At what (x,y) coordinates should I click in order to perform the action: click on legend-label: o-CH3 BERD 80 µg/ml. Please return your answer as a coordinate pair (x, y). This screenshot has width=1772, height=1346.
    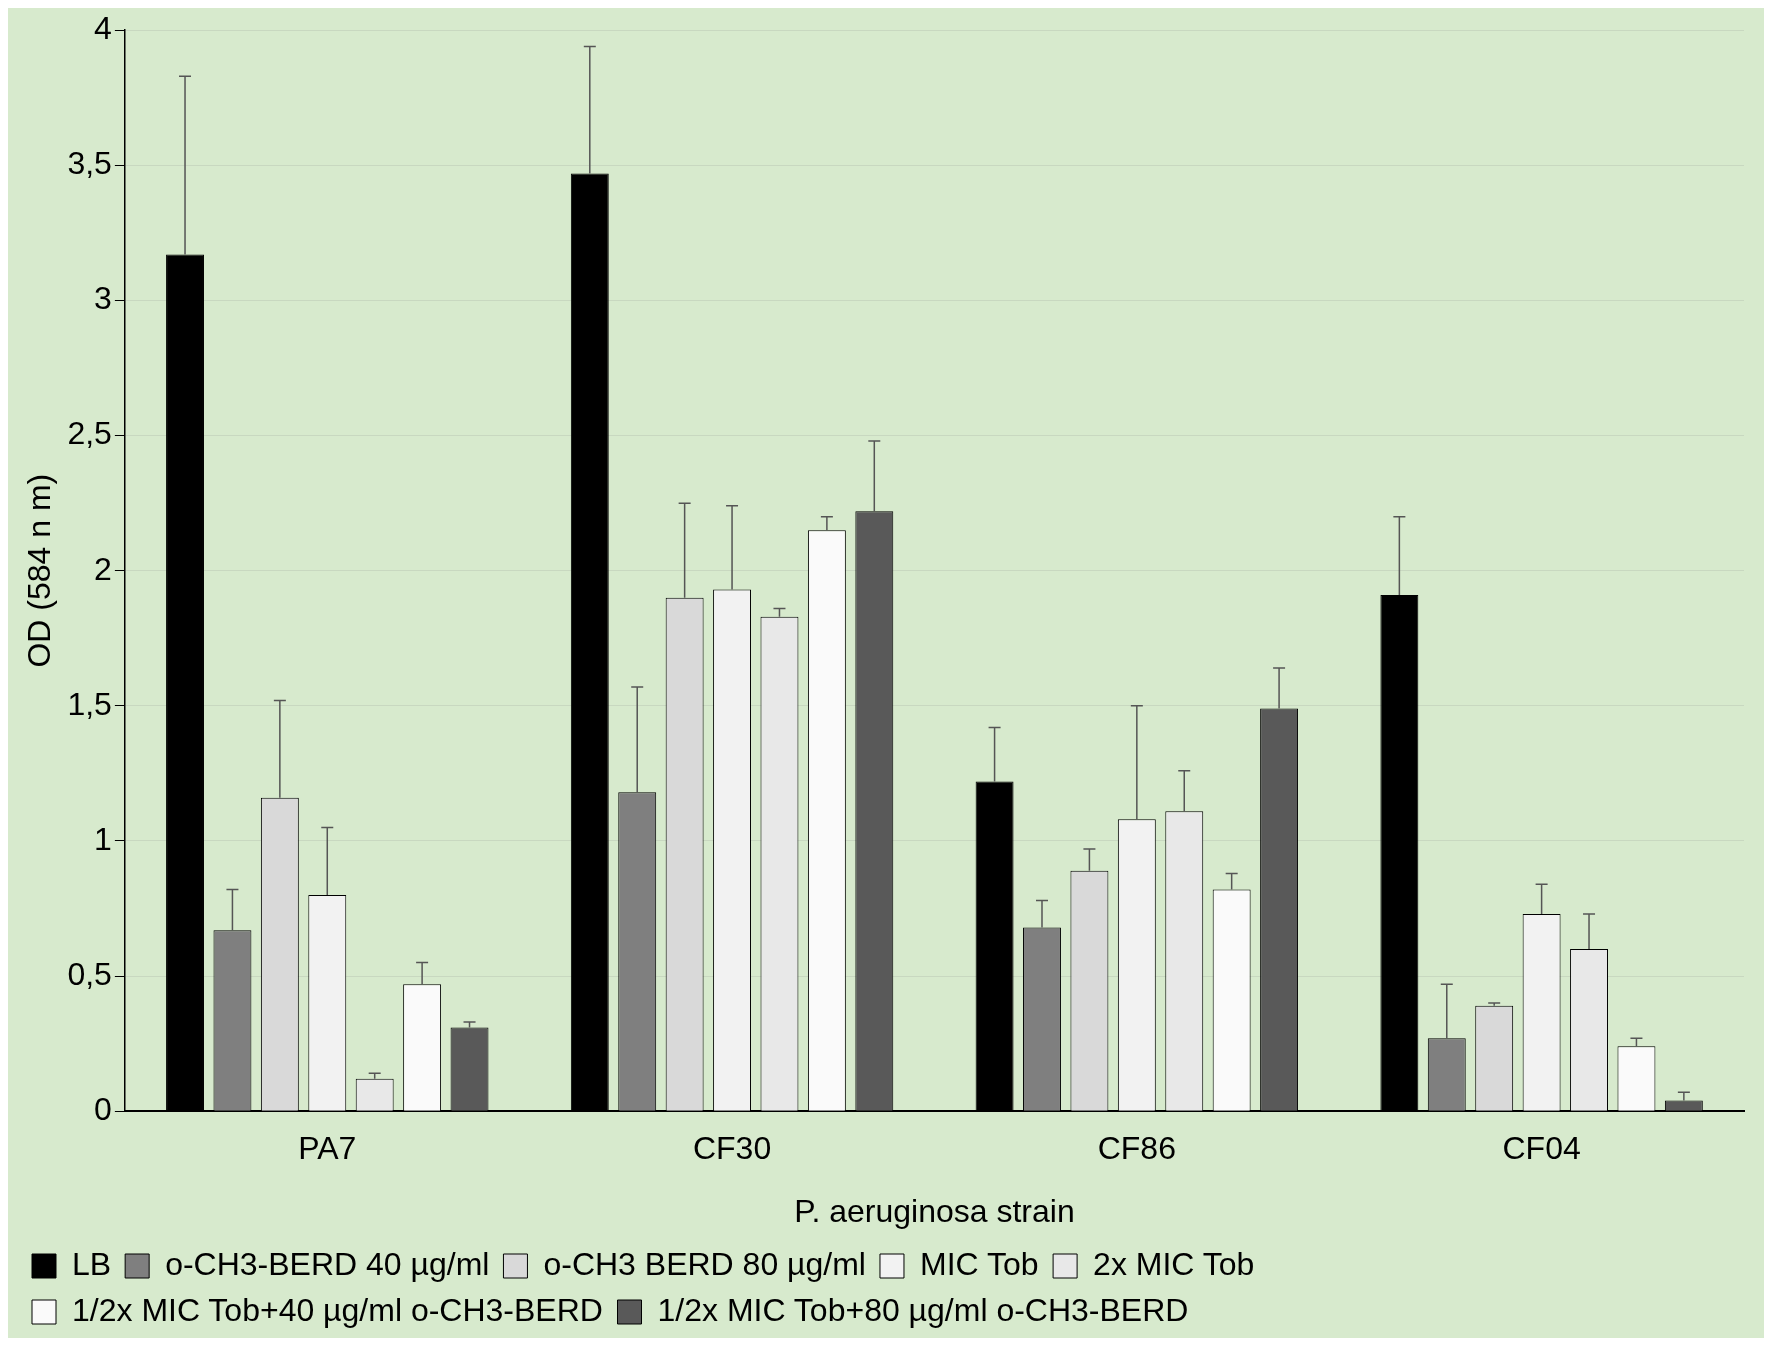
    Looking at the image, I should click on (704, 1263).